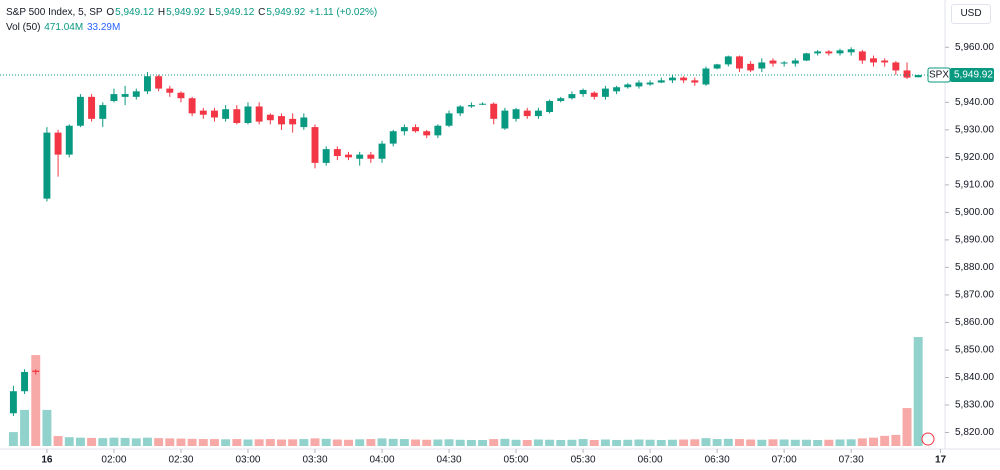  What do you see at coordinates (583, 460) in the screenshot?
I see `x-tick-label: 05:30` at bounding box center [583, 460].